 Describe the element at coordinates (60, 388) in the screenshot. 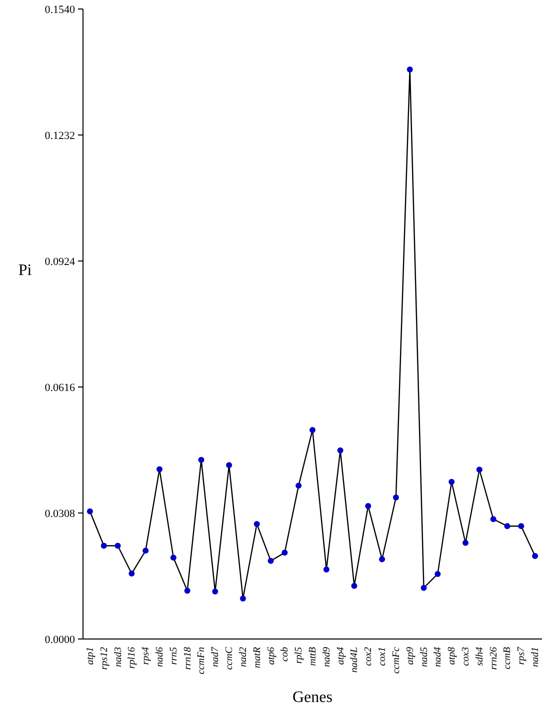

I see `y-tick-label: 0.0616` at that location.